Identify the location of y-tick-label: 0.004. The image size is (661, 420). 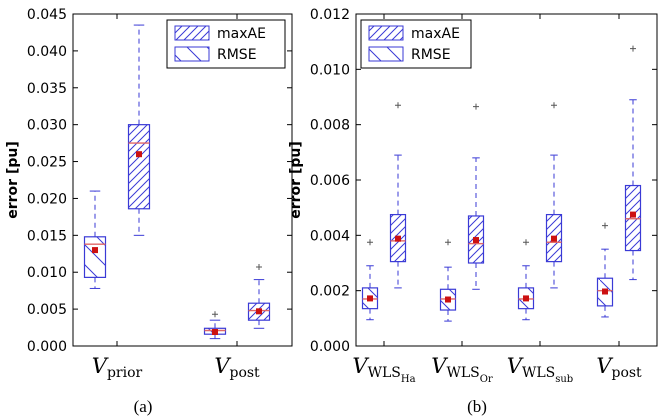
(330, 236).